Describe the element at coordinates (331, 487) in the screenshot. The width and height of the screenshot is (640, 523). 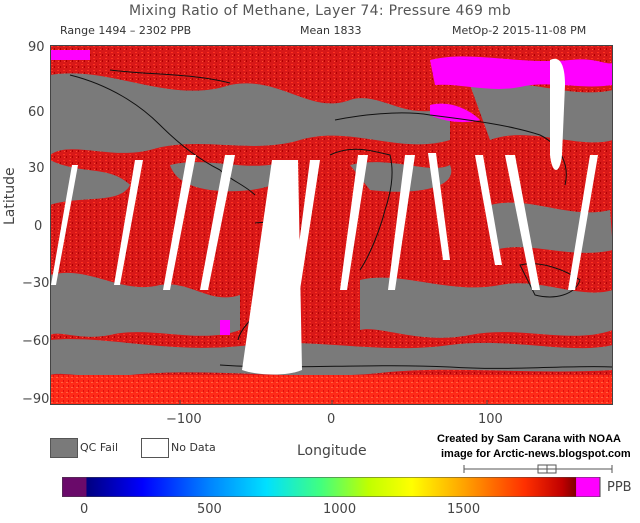
I see `colorbar` at that location.